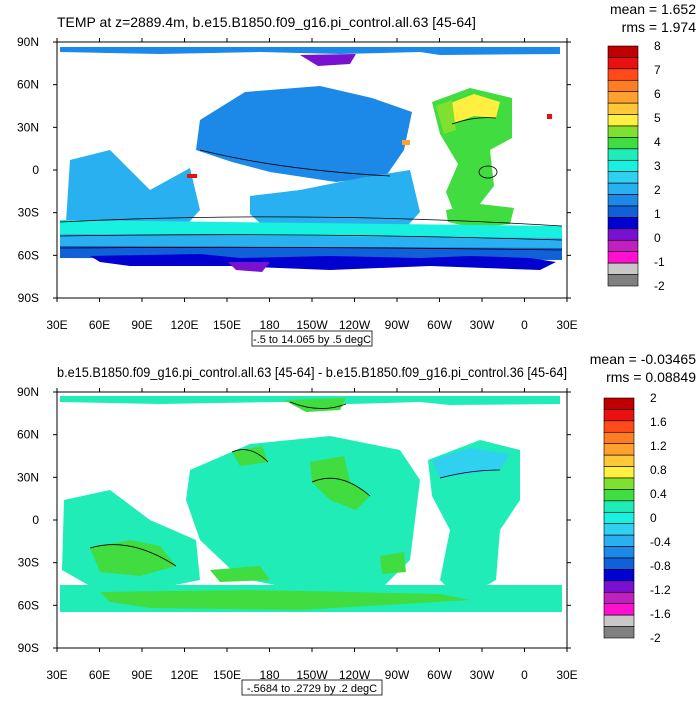 The height and width of the screenshot is (705, 700). I want to click on arctic-ocean, so click(310, 51).